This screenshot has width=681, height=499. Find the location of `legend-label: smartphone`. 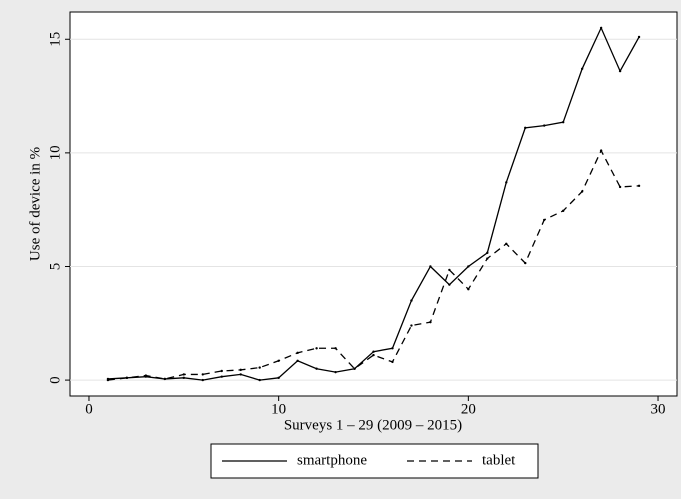

legend-label: smartphone is located at coordinates (332, 460).